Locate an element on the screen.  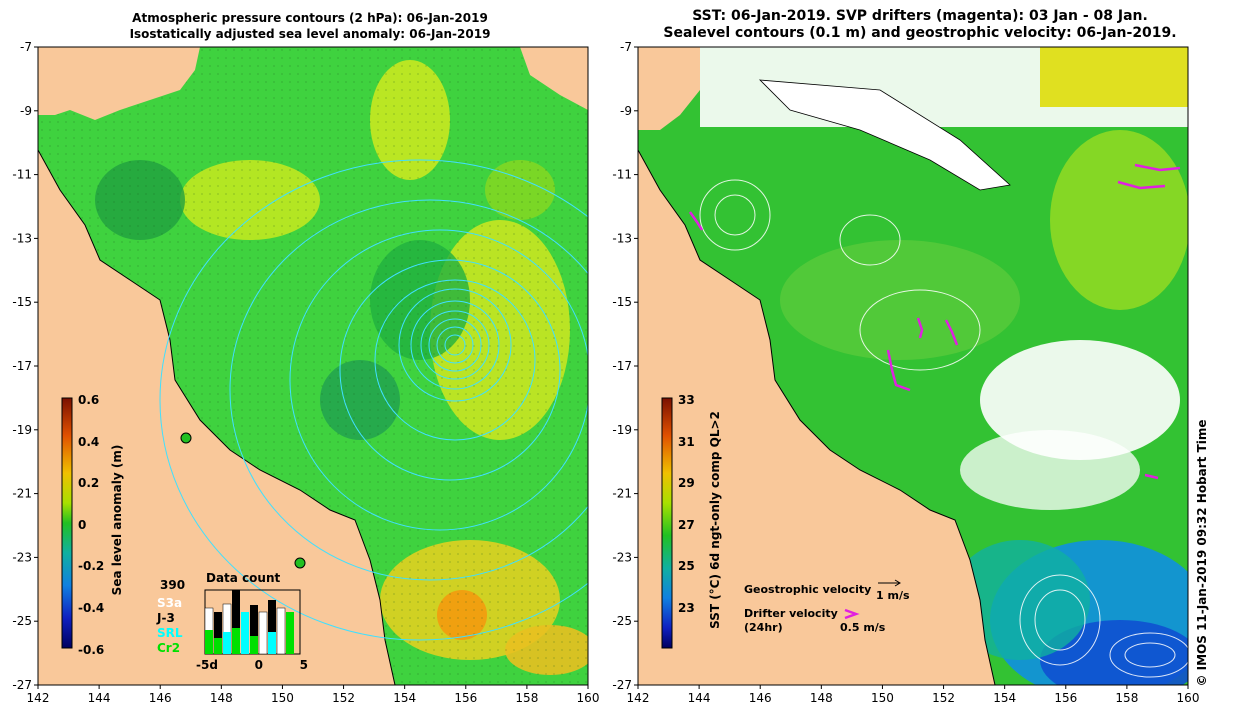
sla-tick: -0.4 is located at coordinates (91, 607).